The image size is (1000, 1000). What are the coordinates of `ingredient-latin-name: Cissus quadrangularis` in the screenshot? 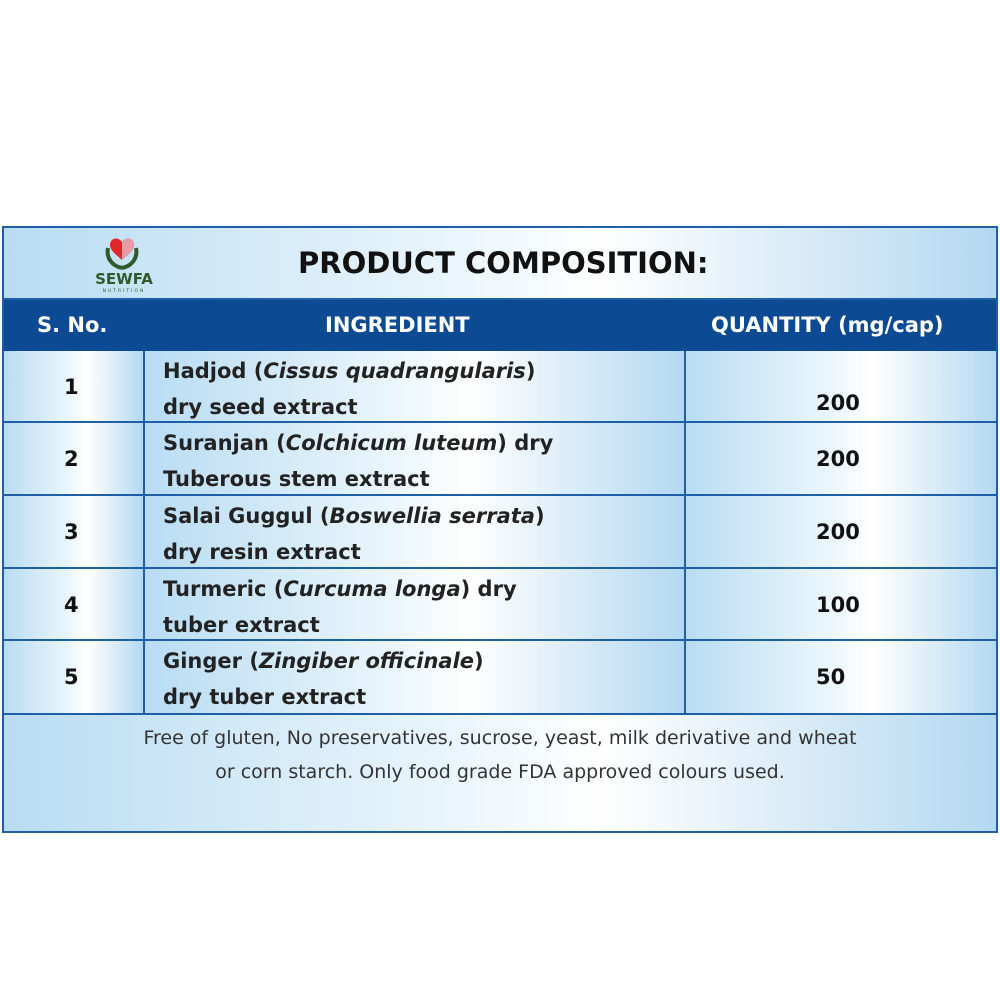 It's located at (394, 371).